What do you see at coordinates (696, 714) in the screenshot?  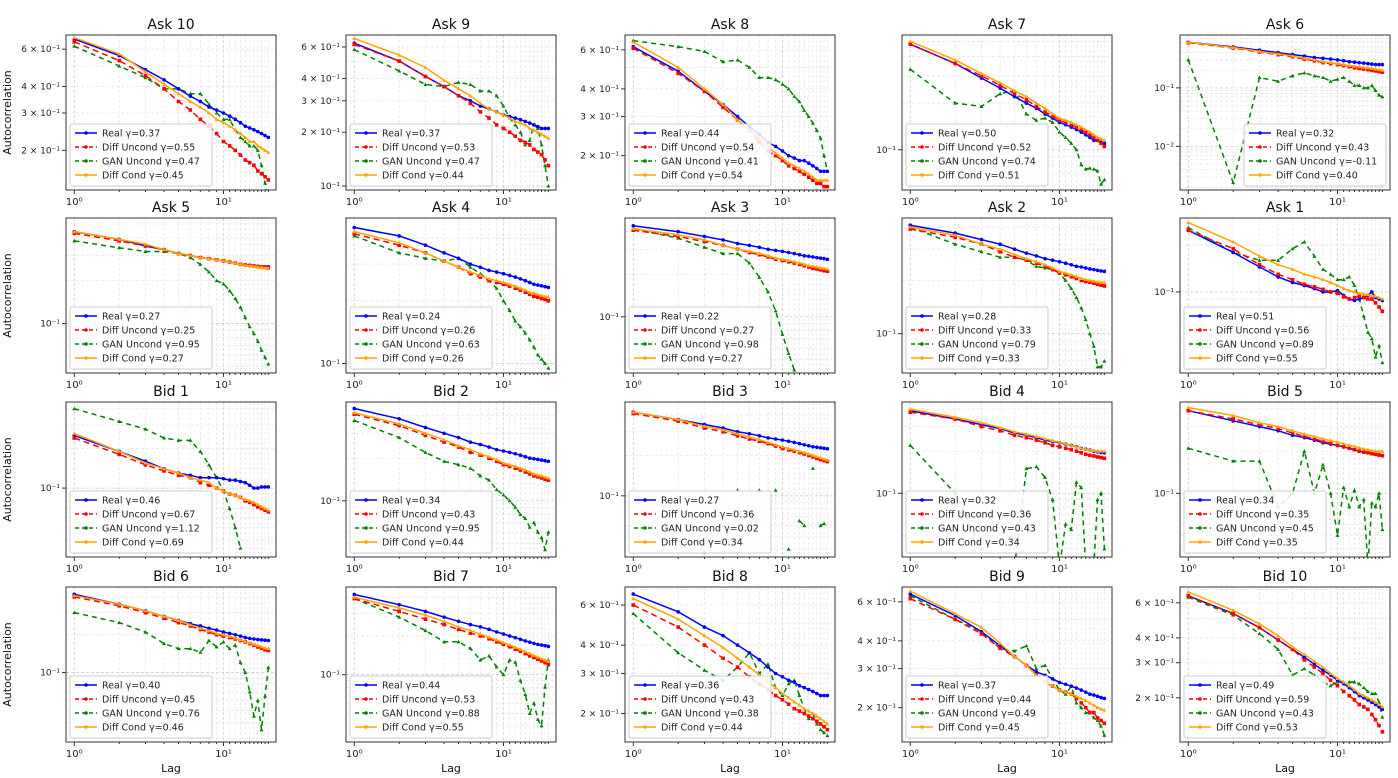 I see `legend-item: GAN Uncond γ=0.38` at bounding box center [696, 714].